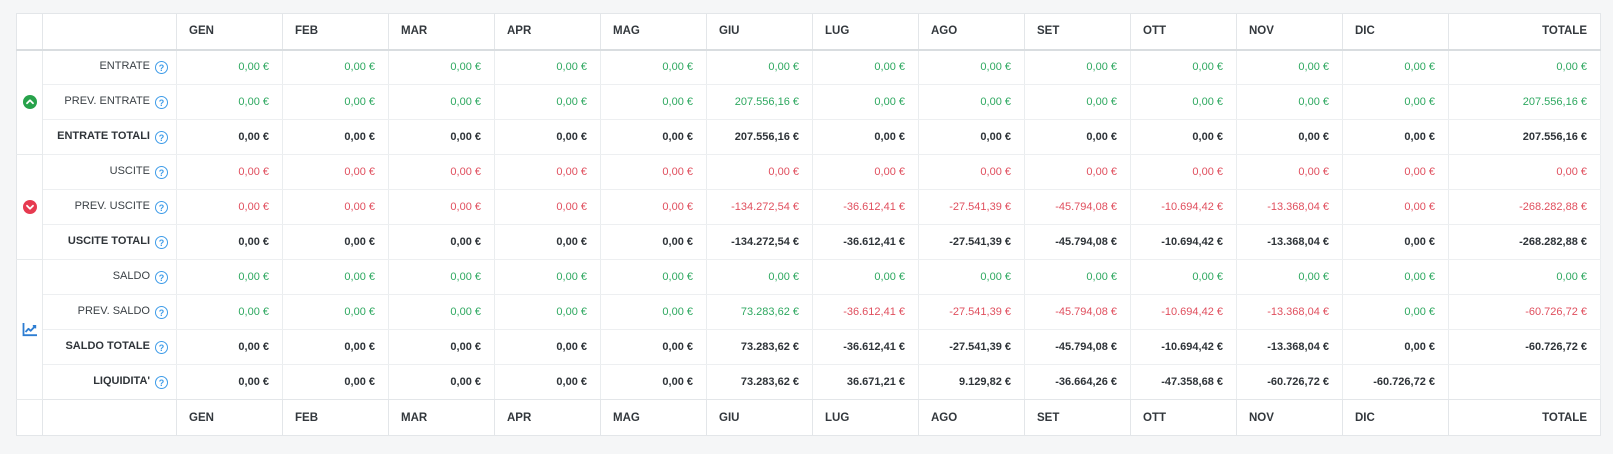 This screenshot has height=454, width=1613. What do you see at coordinates (971, 382) in the screenshot?
I see `value-cell: 9.129,82 €` at bounding box center [971, 382].